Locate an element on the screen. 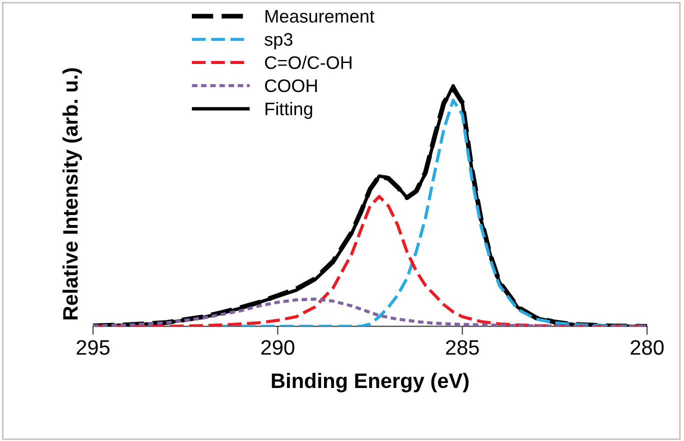  x-tick-label: 280 is located at coordinates (647, 347).